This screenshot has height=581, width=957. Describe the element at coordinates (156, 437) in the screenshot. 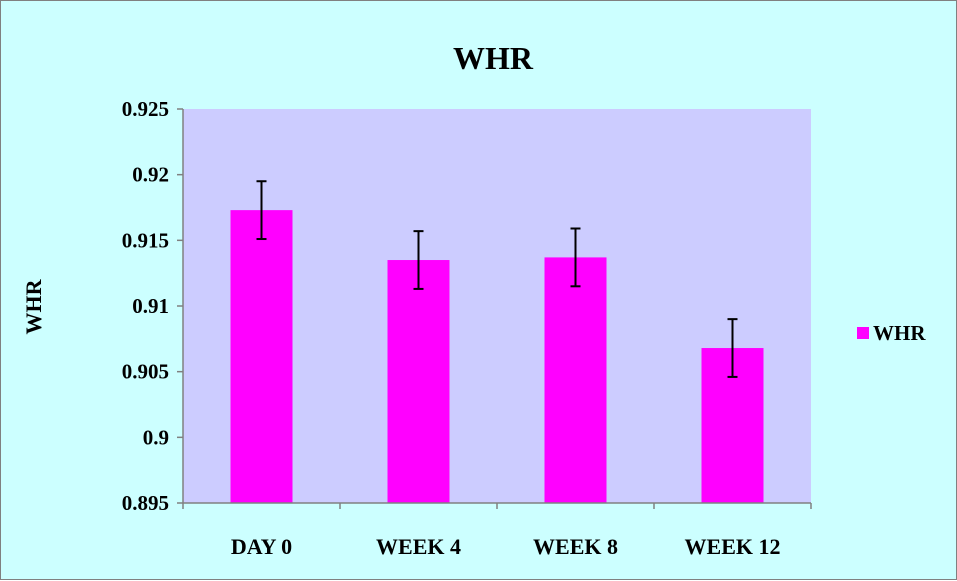

I see `y-tick-label: 0.9` at that location.